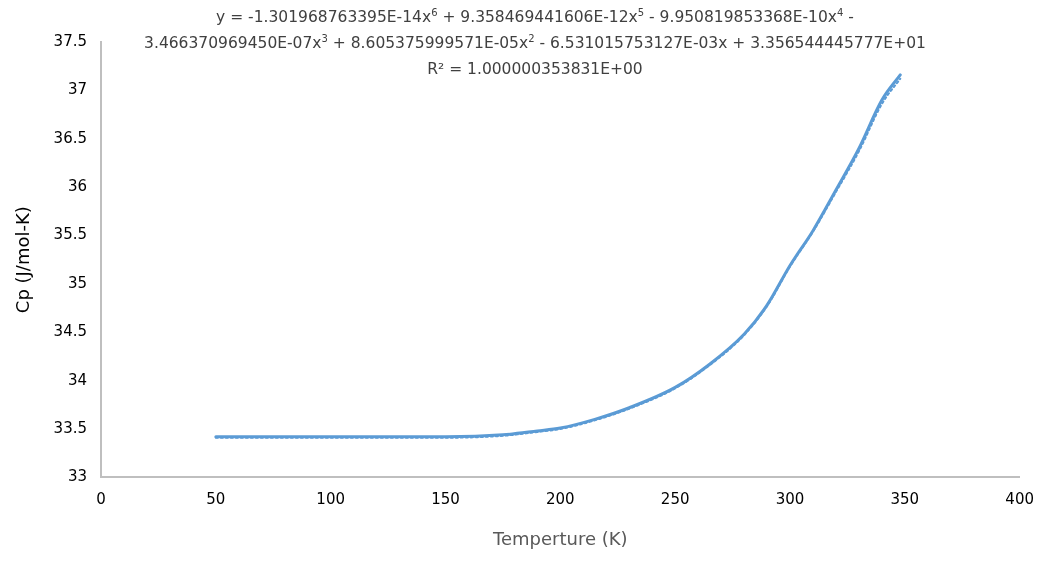  Describe the element at coordinates (535, 29) in the screenshot. I see `text: y = -1.301968763395E-14x$^{6}$ + 9.358469441606E-12x$^{5}$ - 9.950819853368E-10x$^{4}$ - 3.466370969450E-07x$^{3}$ + 8.605375999571E-05x$^{2}$ - 6.531015753127E-03x + 3.356544445777E+01` at that location.